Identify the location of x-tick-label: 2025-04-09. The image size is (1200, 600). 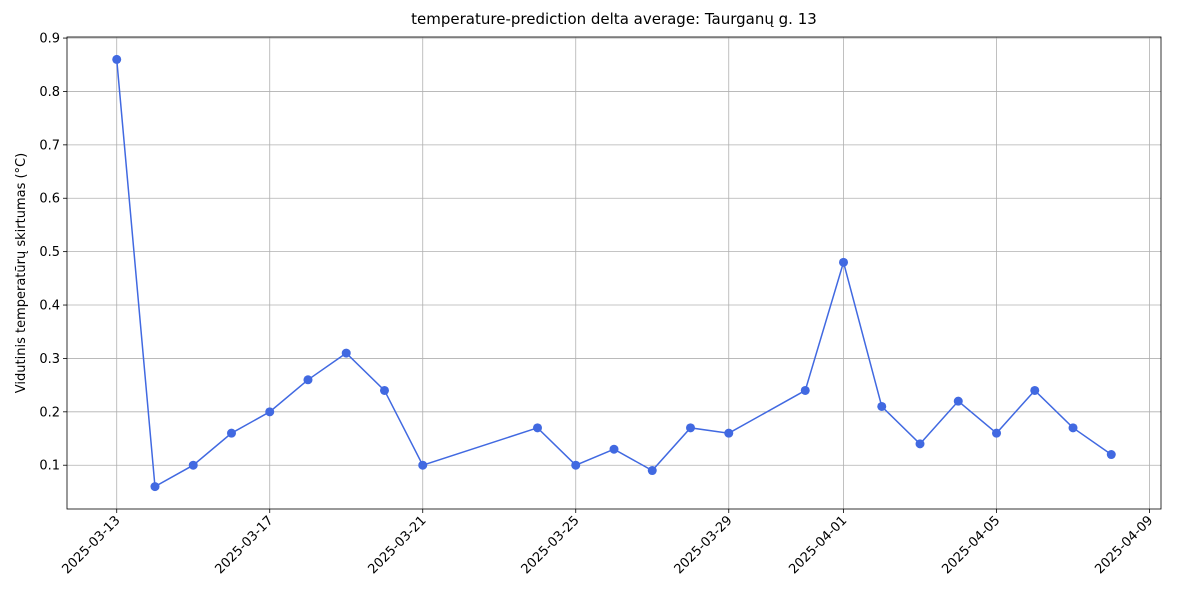
(1124, 545).